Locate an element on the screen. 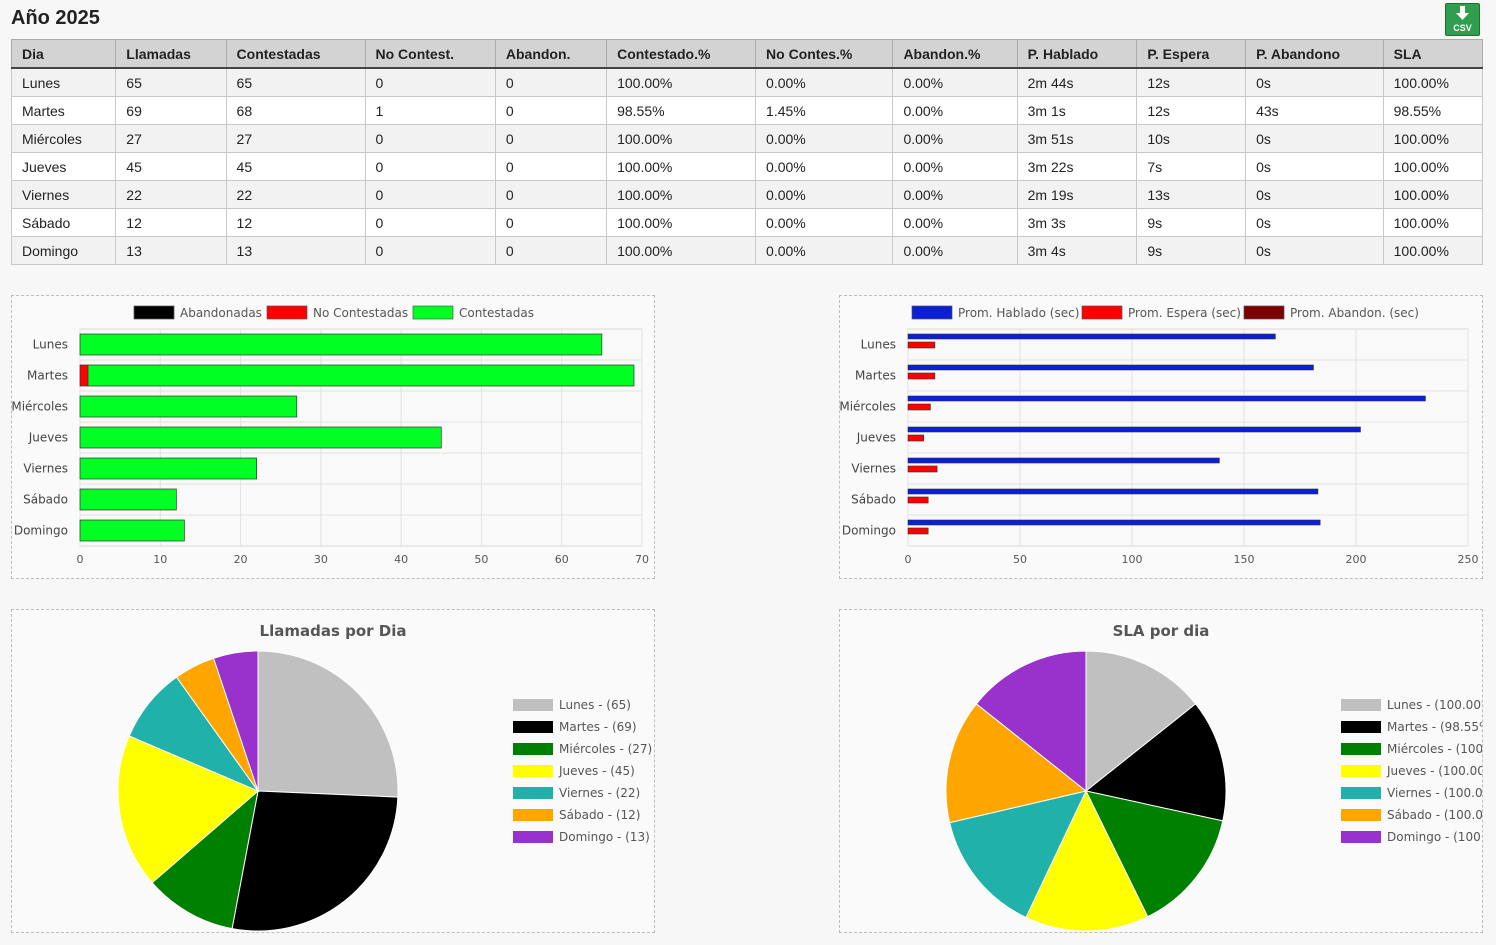 This screenshot has height=945, width=1496. column-header: SLA is located at coordinates (1433, 54).